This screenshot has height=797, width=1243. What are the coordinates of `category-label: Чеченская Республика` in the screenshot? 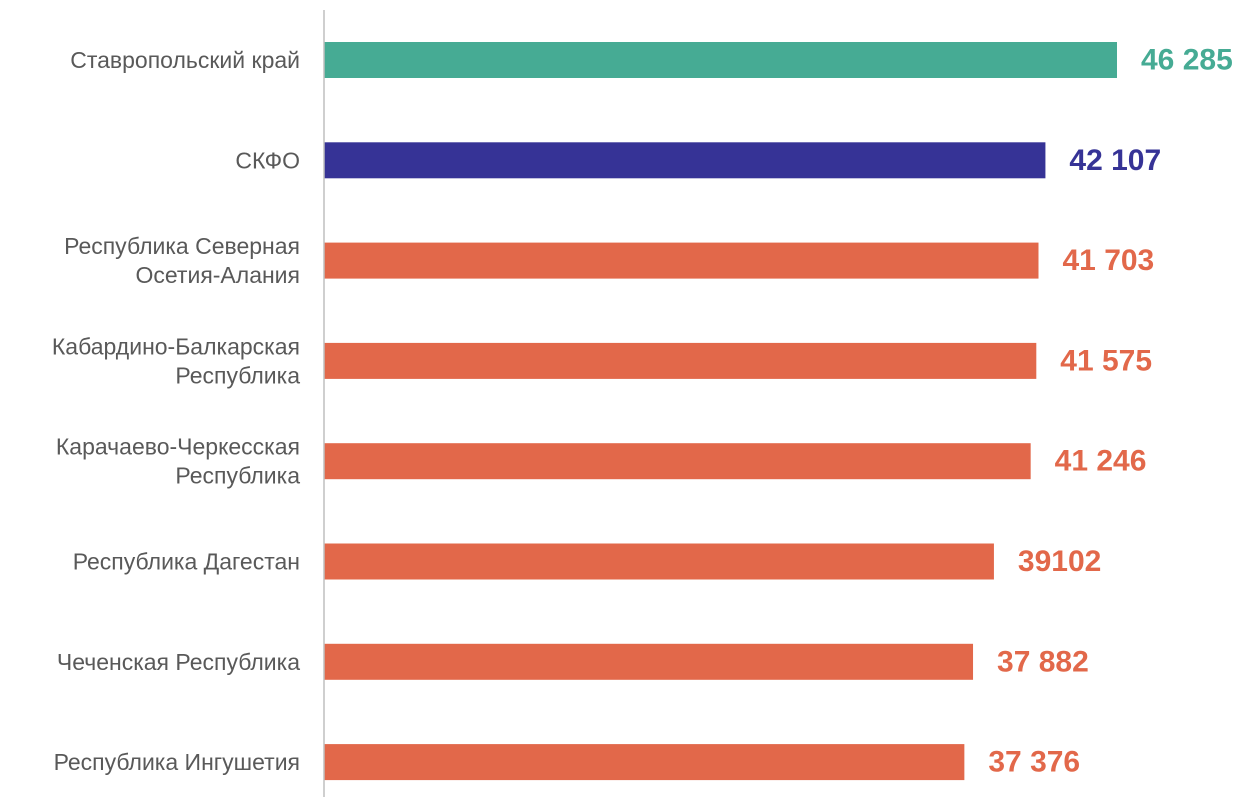 It's located at (178, 662).